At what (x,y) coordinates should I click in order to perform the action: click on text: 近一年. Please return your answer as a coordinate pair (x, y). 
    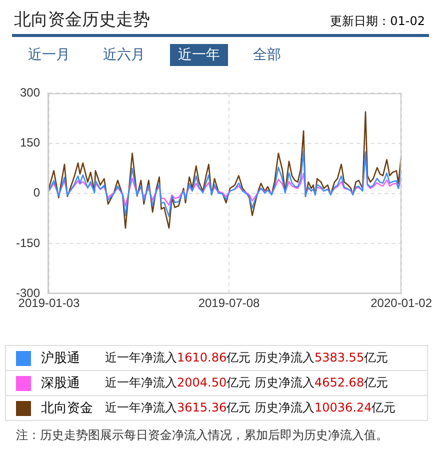
    Looking at the image, I should click on (199, 55).